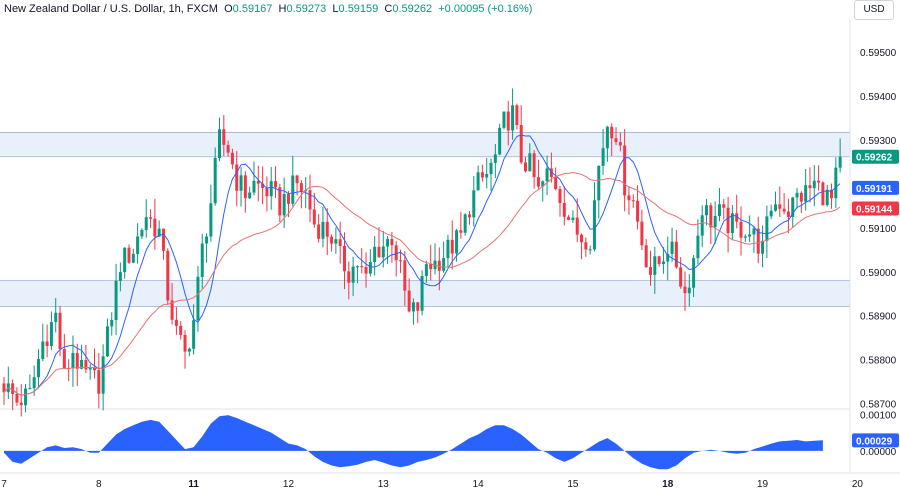 Image resolution: width=900 pixels, height=492 pixels. I want to click on price-tag: 0.59144, so click(875, 208).